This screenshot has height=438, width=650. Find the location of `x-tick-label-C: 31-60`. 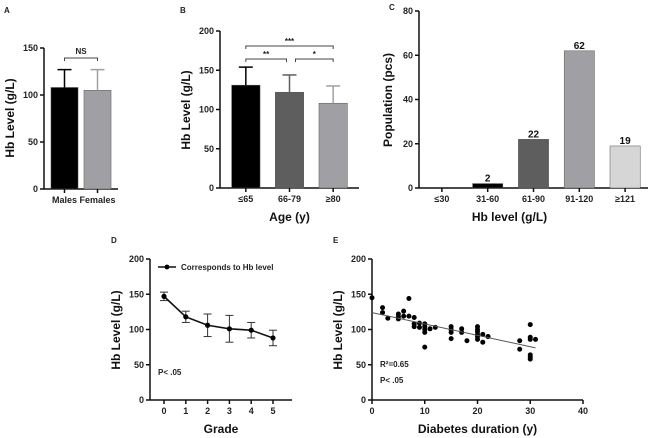

x-tick-label-C: 31-60 is located at coordinates (487, 199).